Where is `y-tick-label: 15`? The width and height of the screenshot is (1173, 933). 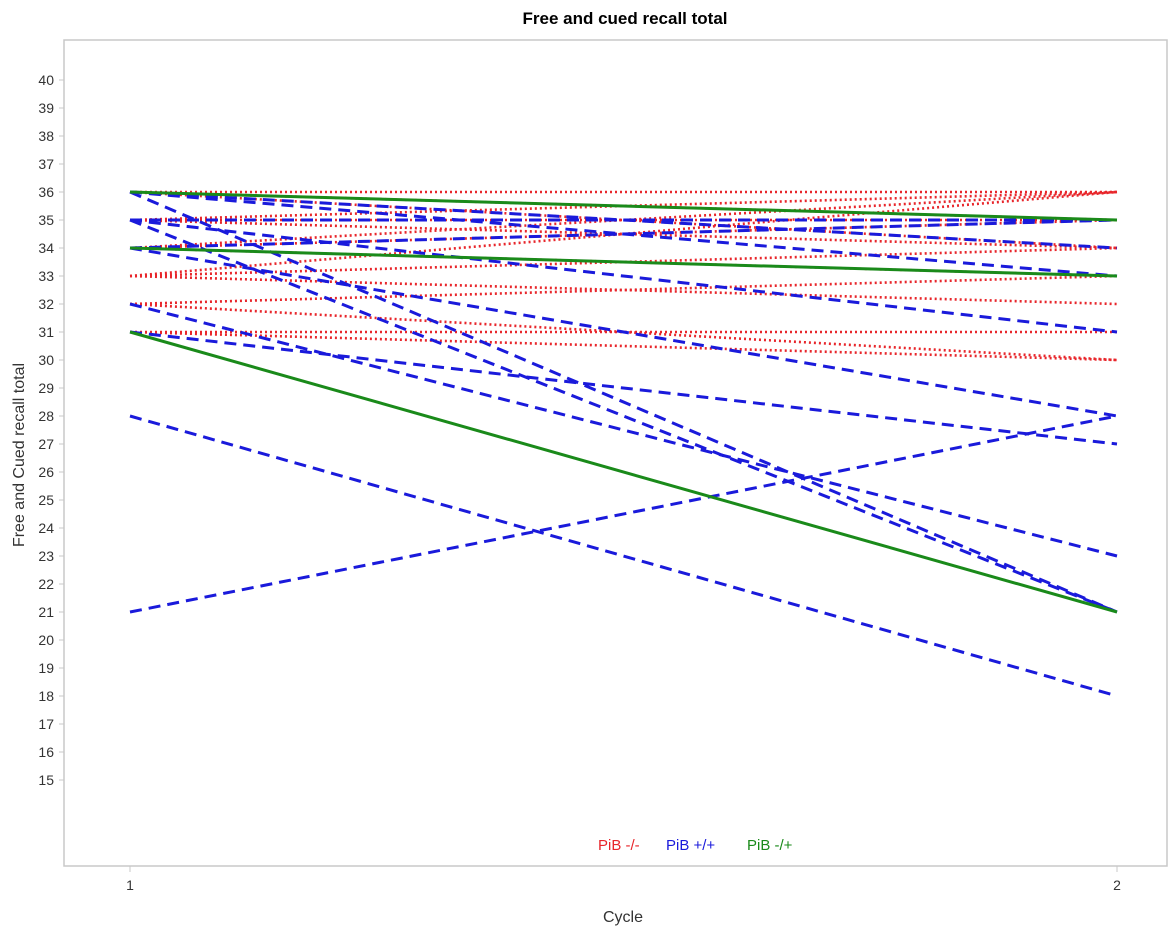 y-tick-label: 15 is located at coordinates (46, 780).